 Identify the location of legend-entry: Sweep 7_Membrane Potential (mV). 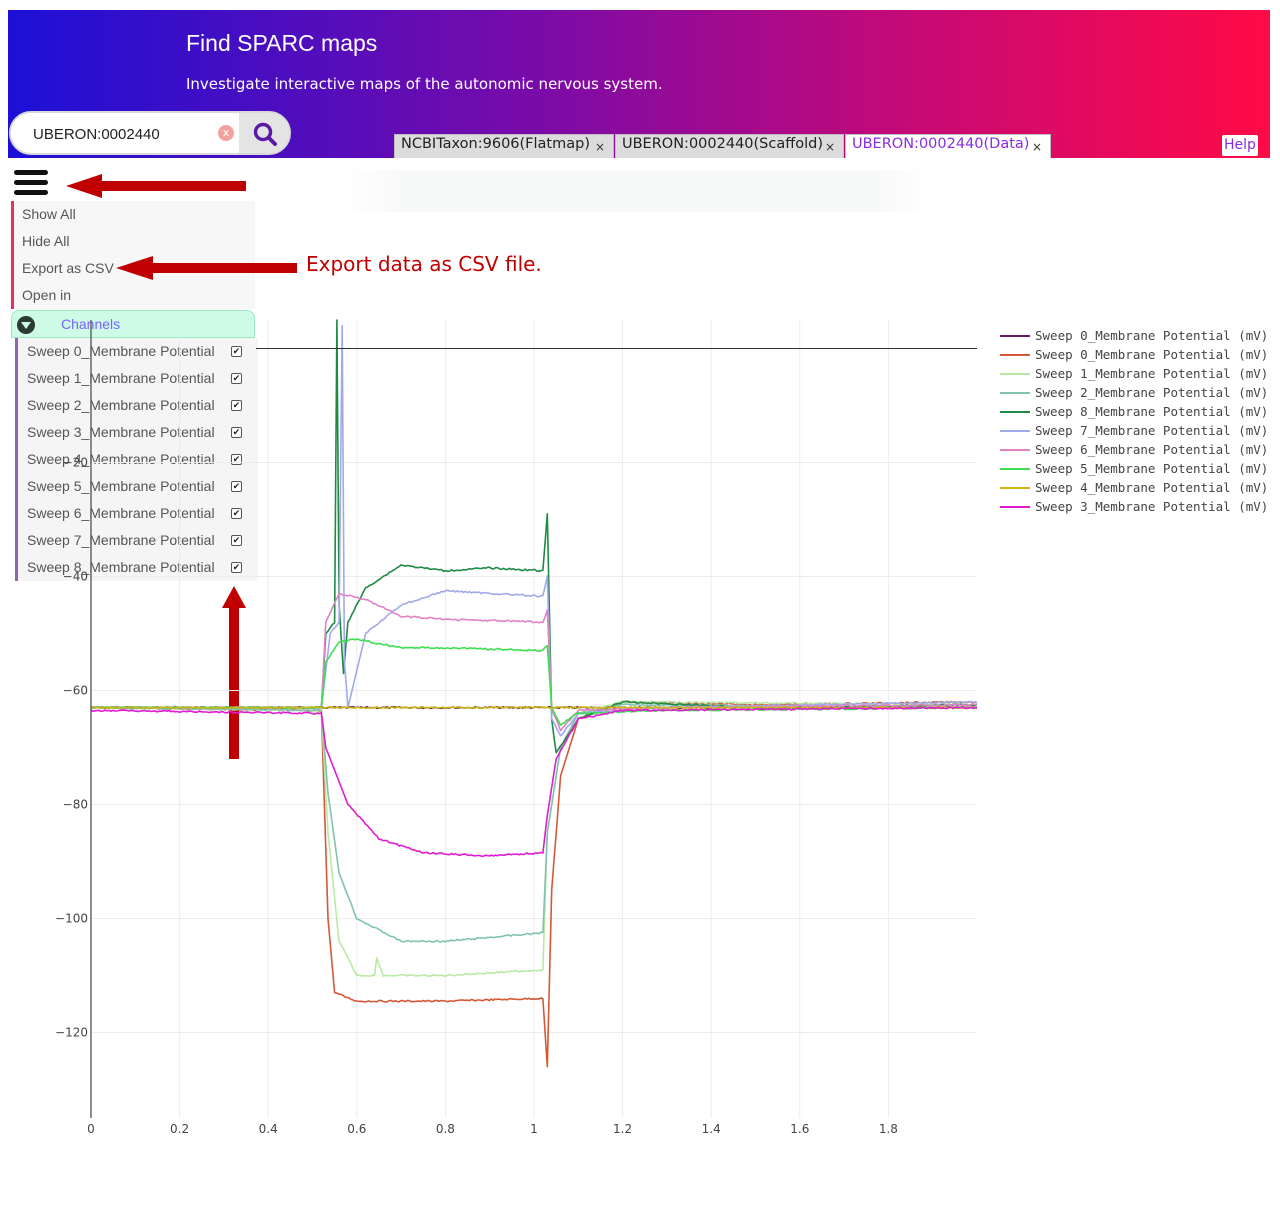
(1151, 430).